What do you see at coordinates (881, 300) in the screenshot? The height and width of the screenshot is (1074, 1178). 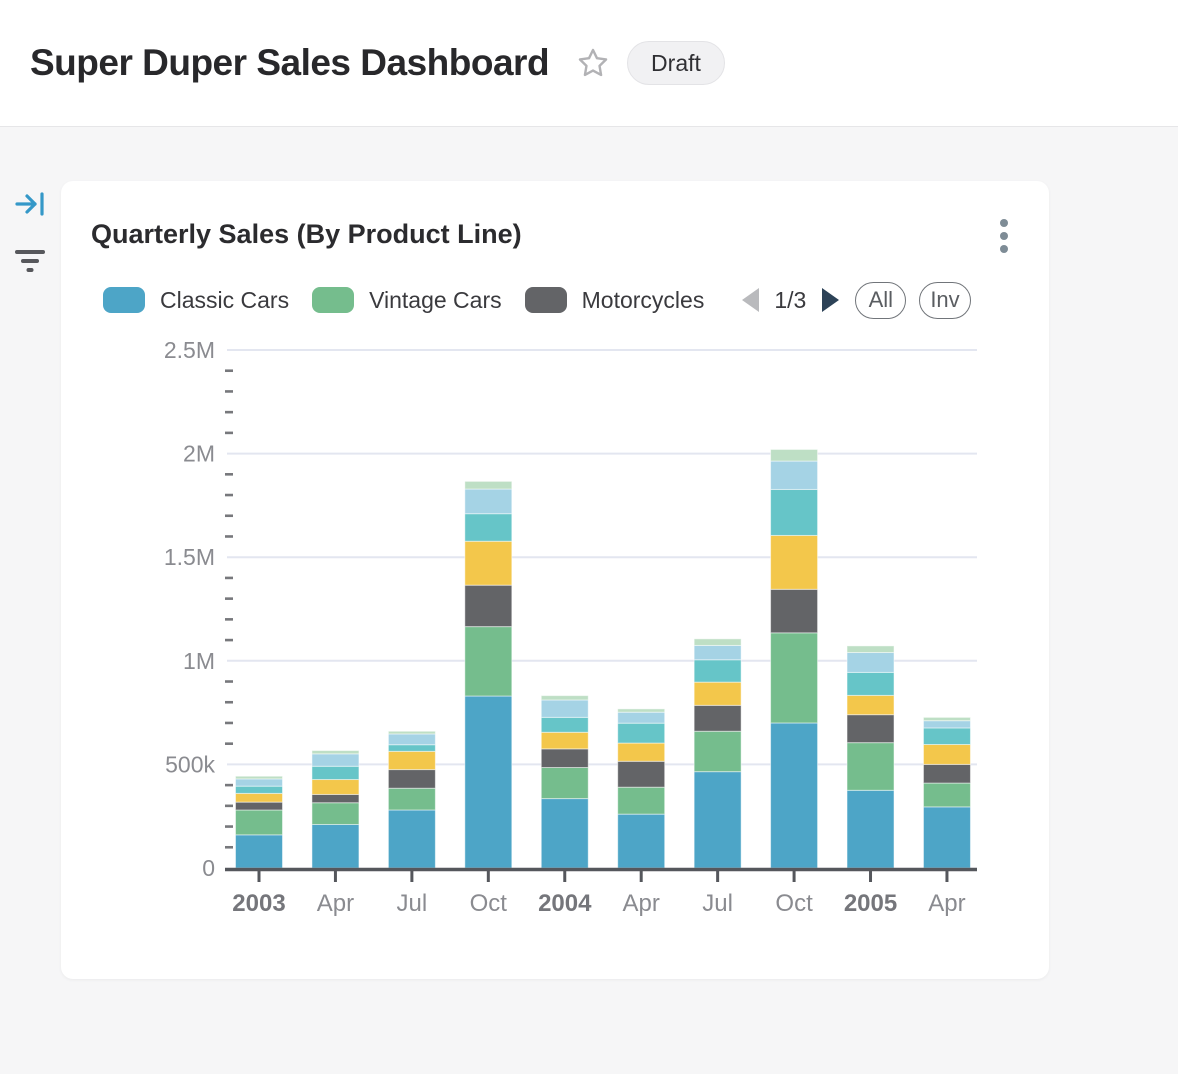 I see `legend-all-button: All` at bounding box center [881, 300].